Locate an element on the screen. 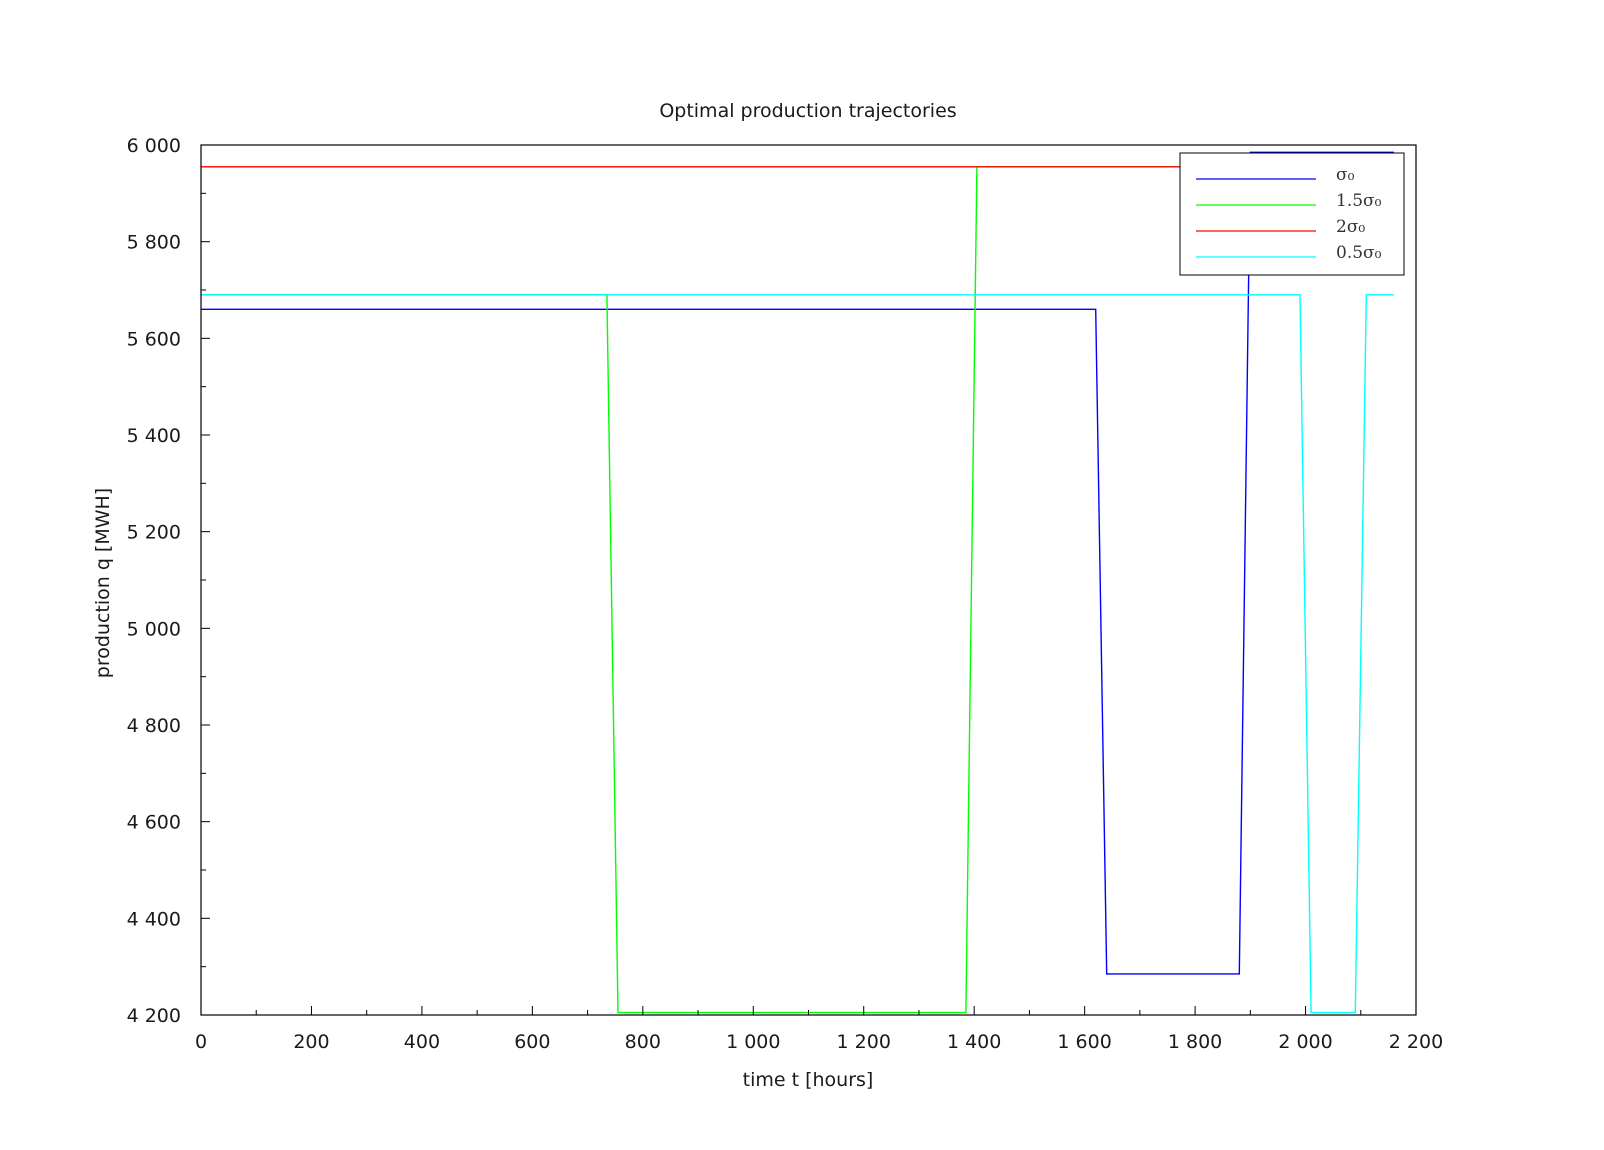 The height and width of the screenshot is (1150, 1604). x-tick-label: 1 600 is located at coordinates (1084, 1042).